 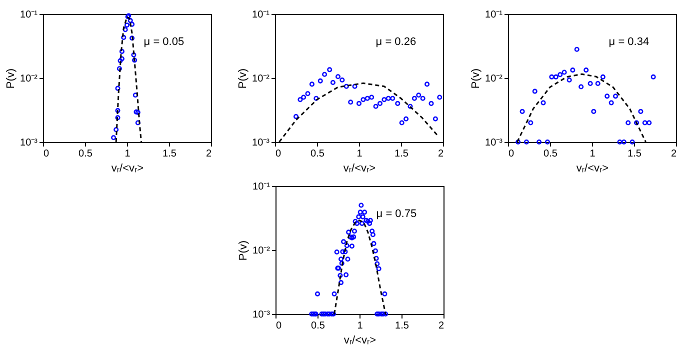 I want to click on annotation: μ = 0.26, so click(x=396, y=42).